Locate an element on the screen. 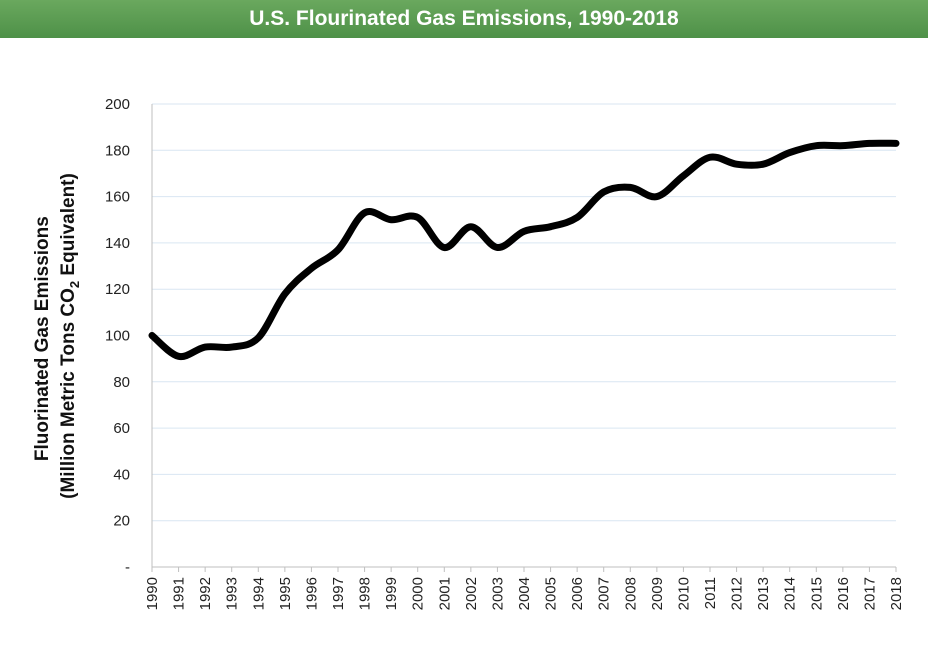 This screenshot has width=928, height=657. x-tick-label: 2003 is located at coordinates (497, 593).